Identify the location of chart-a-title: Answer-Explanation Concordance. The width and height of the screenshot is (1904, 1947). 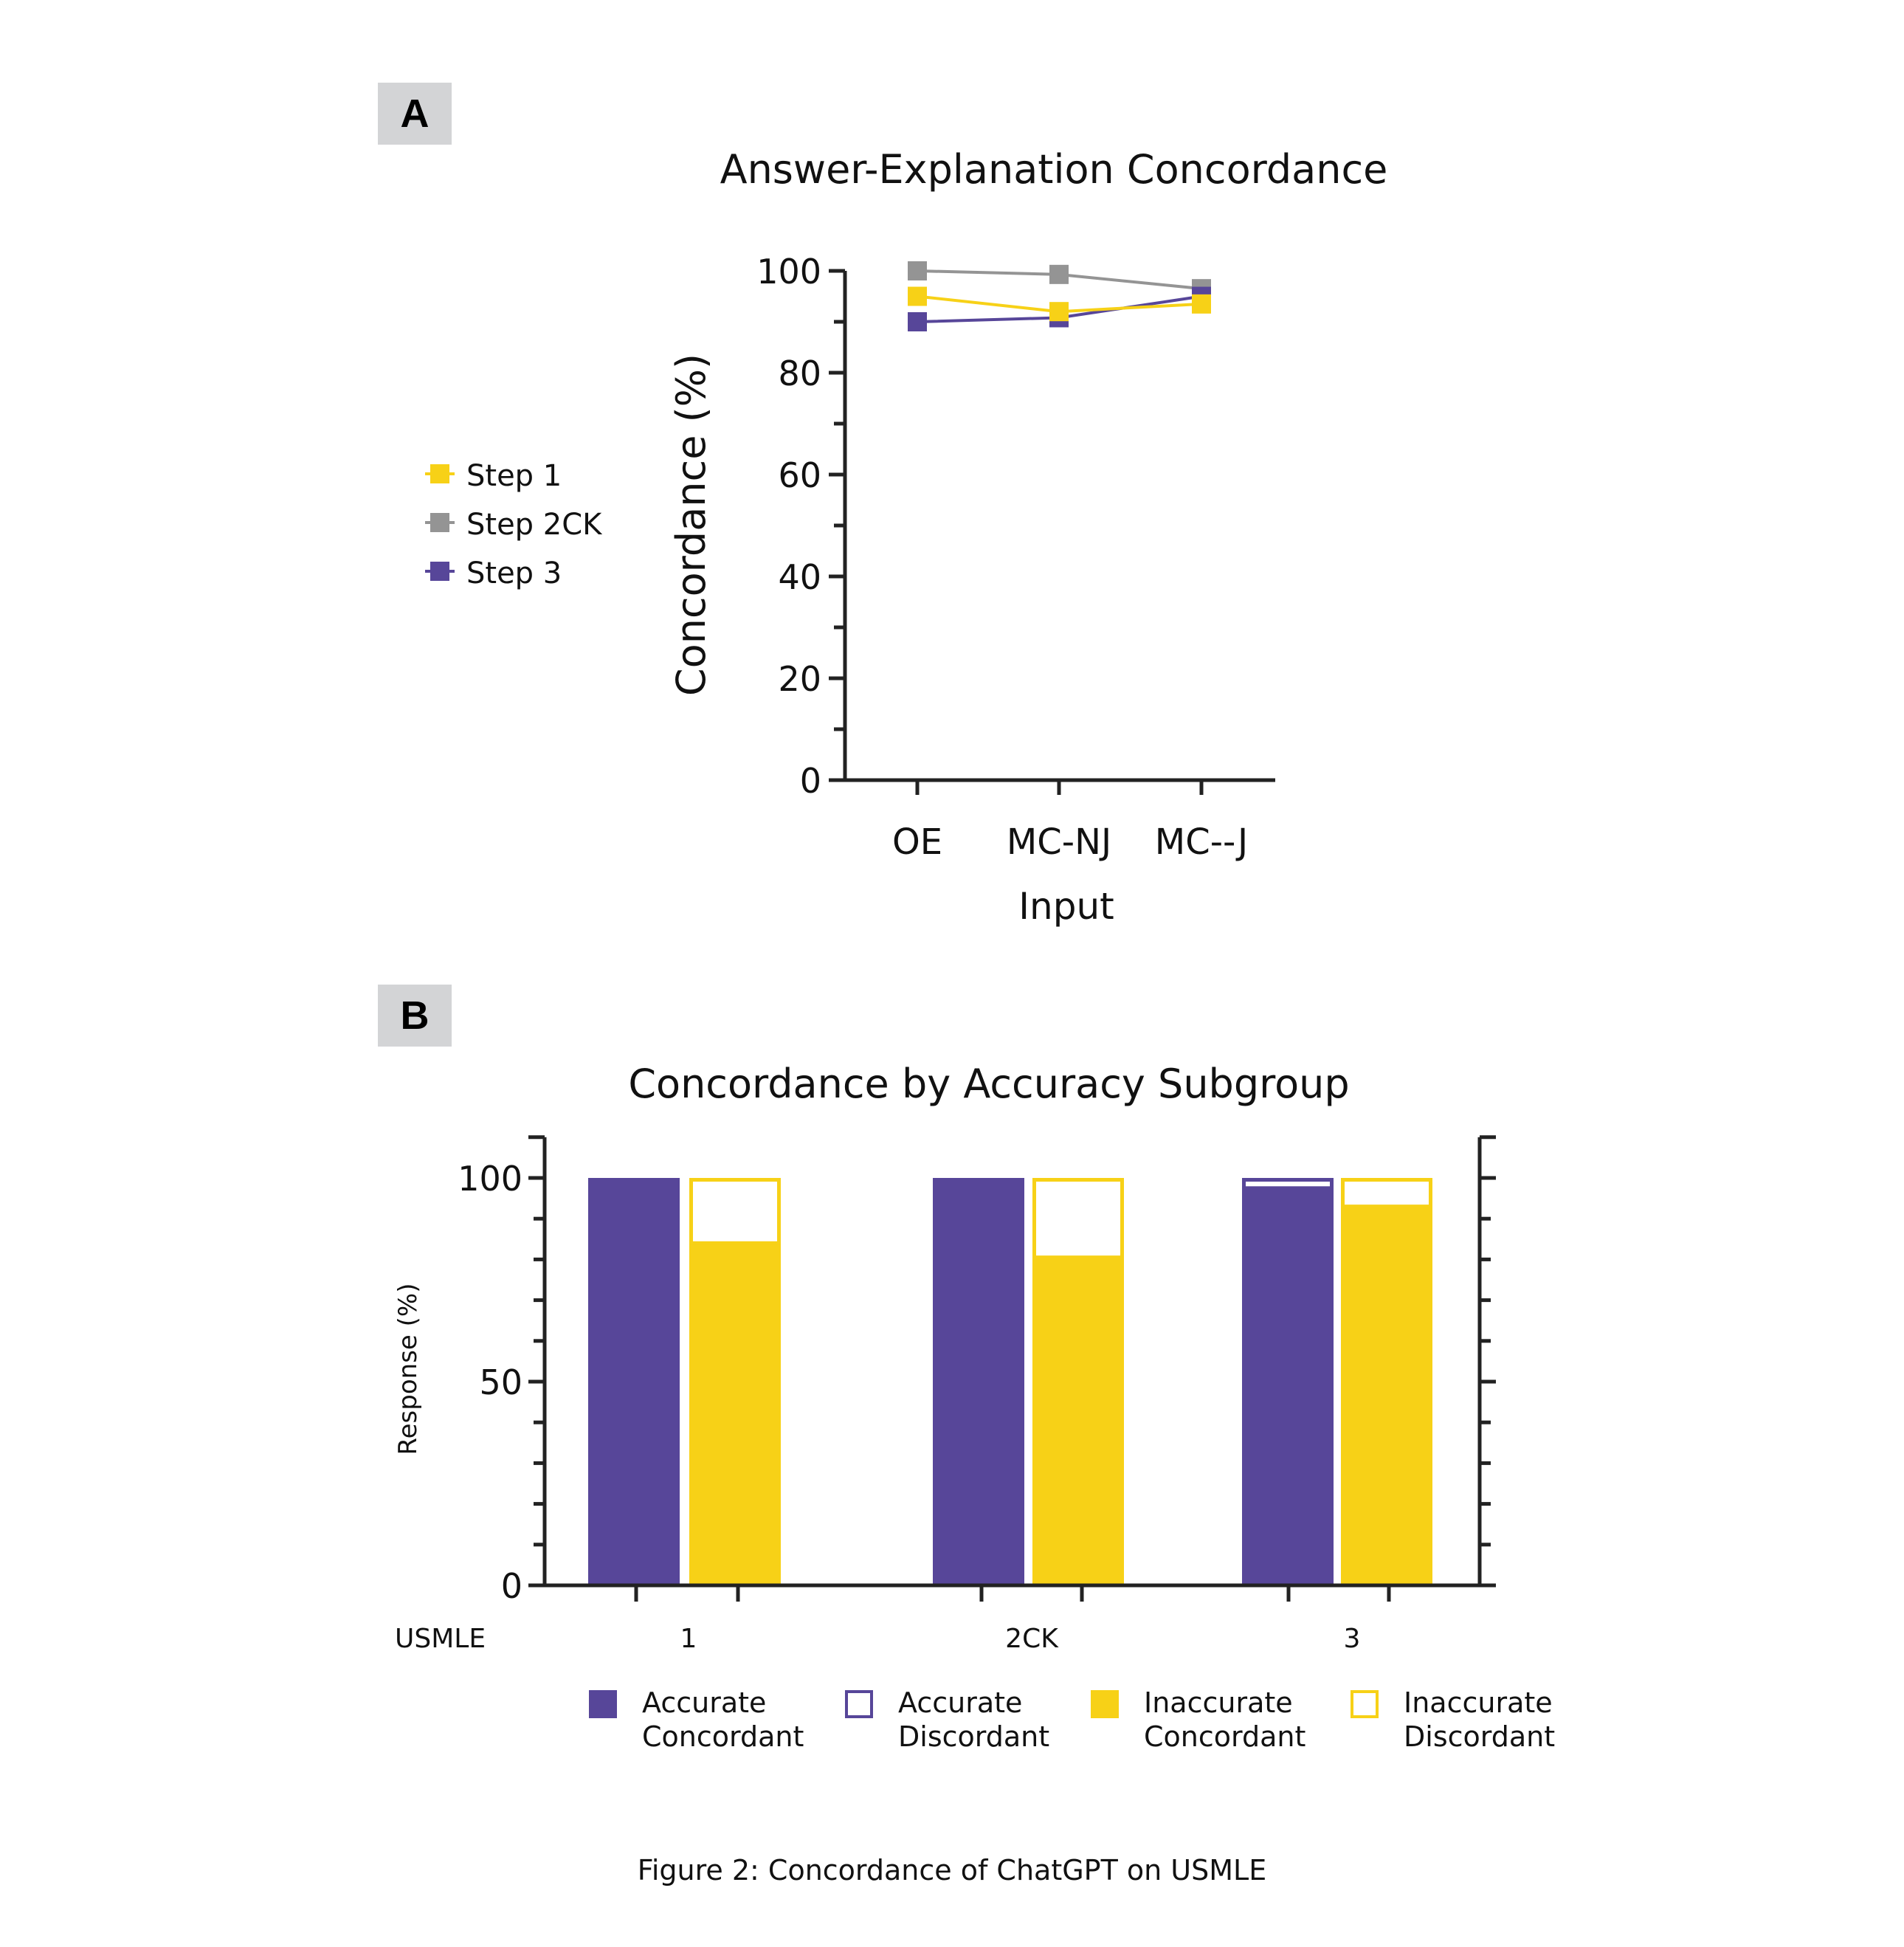
(1054, 169).